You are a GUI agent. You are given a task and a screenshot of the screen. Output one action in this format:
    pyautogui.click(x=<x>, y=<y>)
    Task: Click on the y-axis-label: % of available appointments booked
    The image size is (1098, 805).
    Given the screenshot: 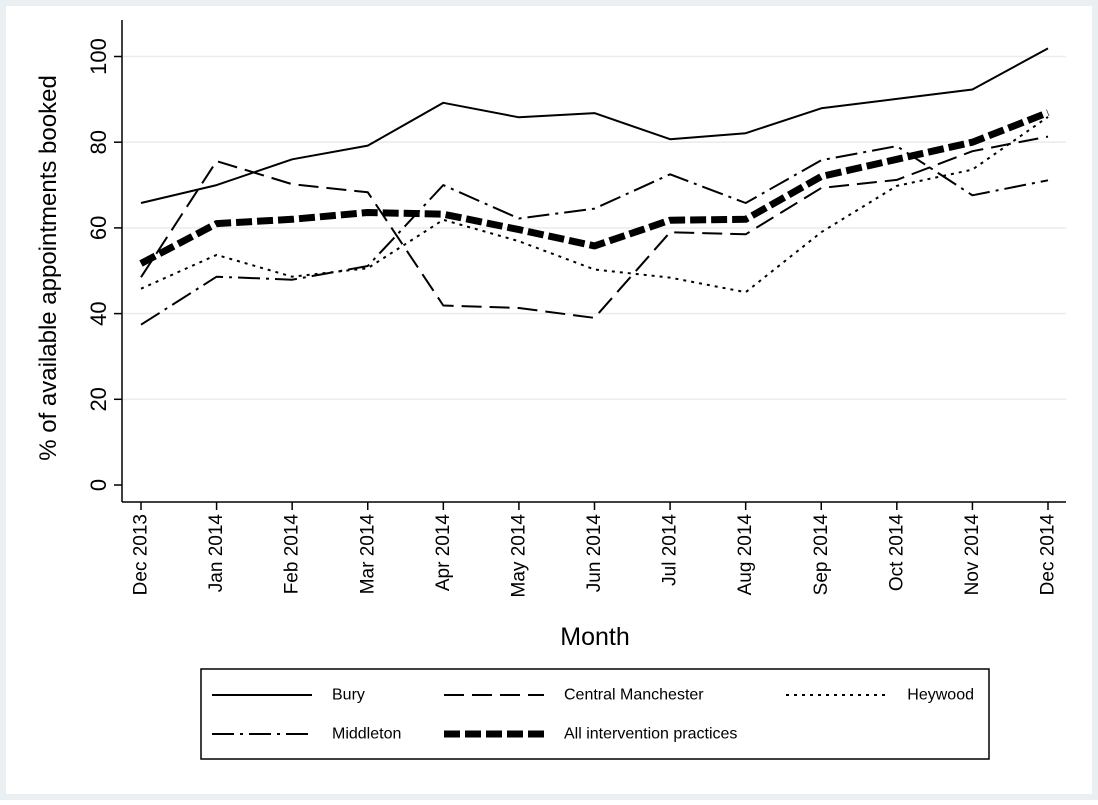 What is the action you would take?
    pyautogui.click(x=48, y=268)
    